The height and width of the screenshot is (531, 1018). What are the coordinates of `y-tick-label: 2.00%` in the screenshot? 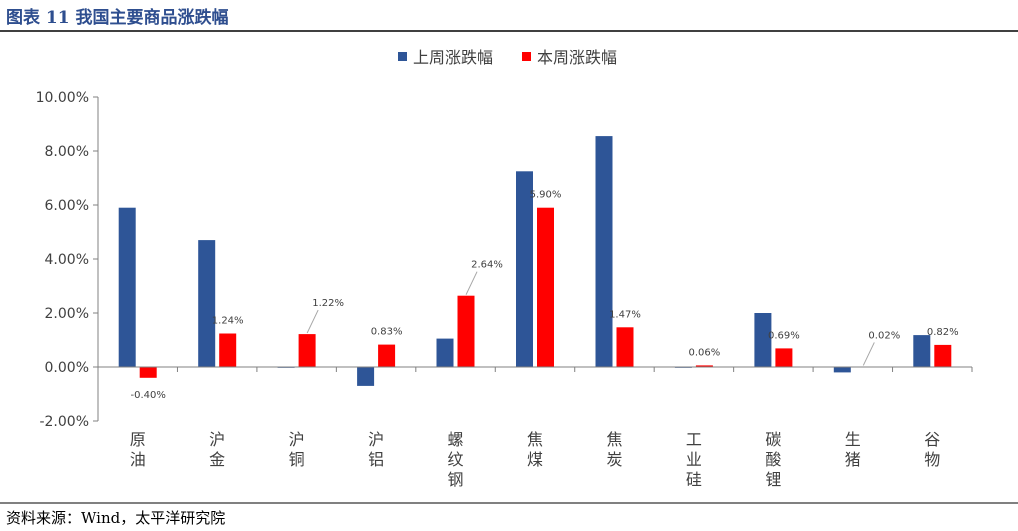 It's located at (67, 314).